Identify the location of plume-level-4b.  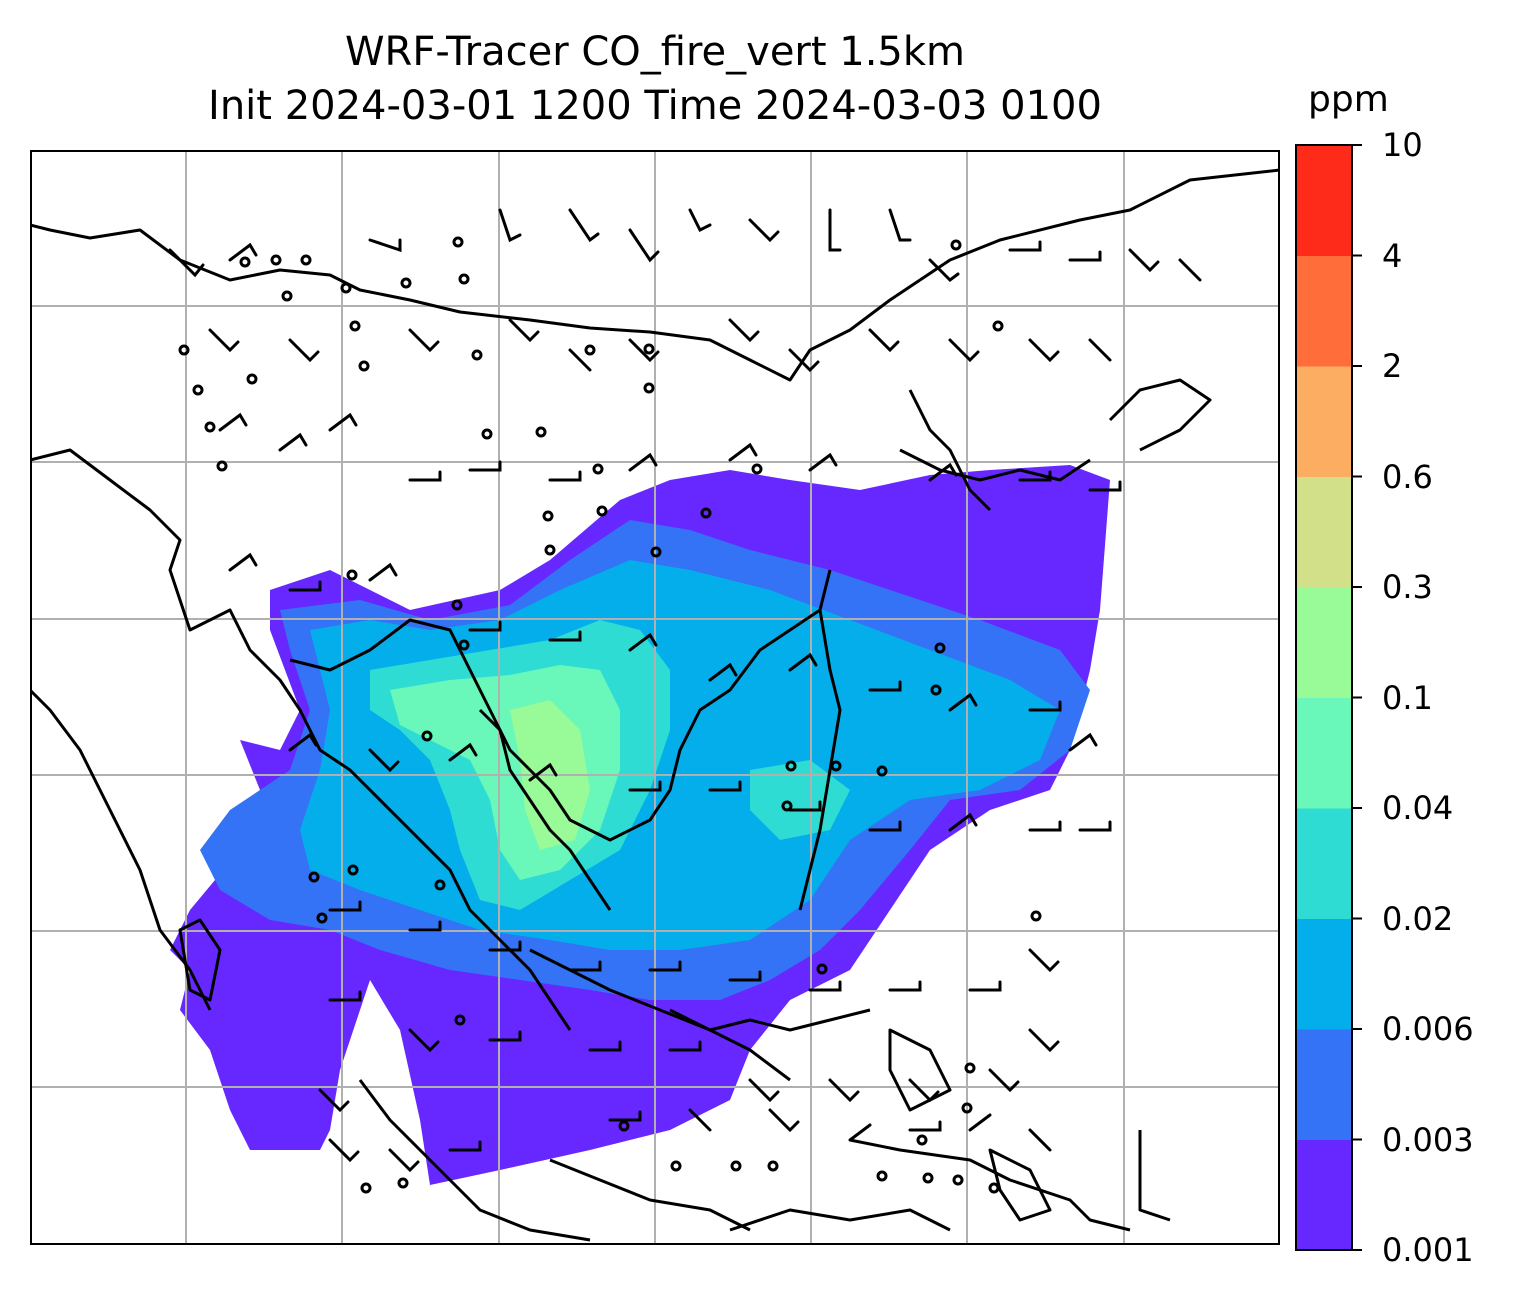
(800, 800).